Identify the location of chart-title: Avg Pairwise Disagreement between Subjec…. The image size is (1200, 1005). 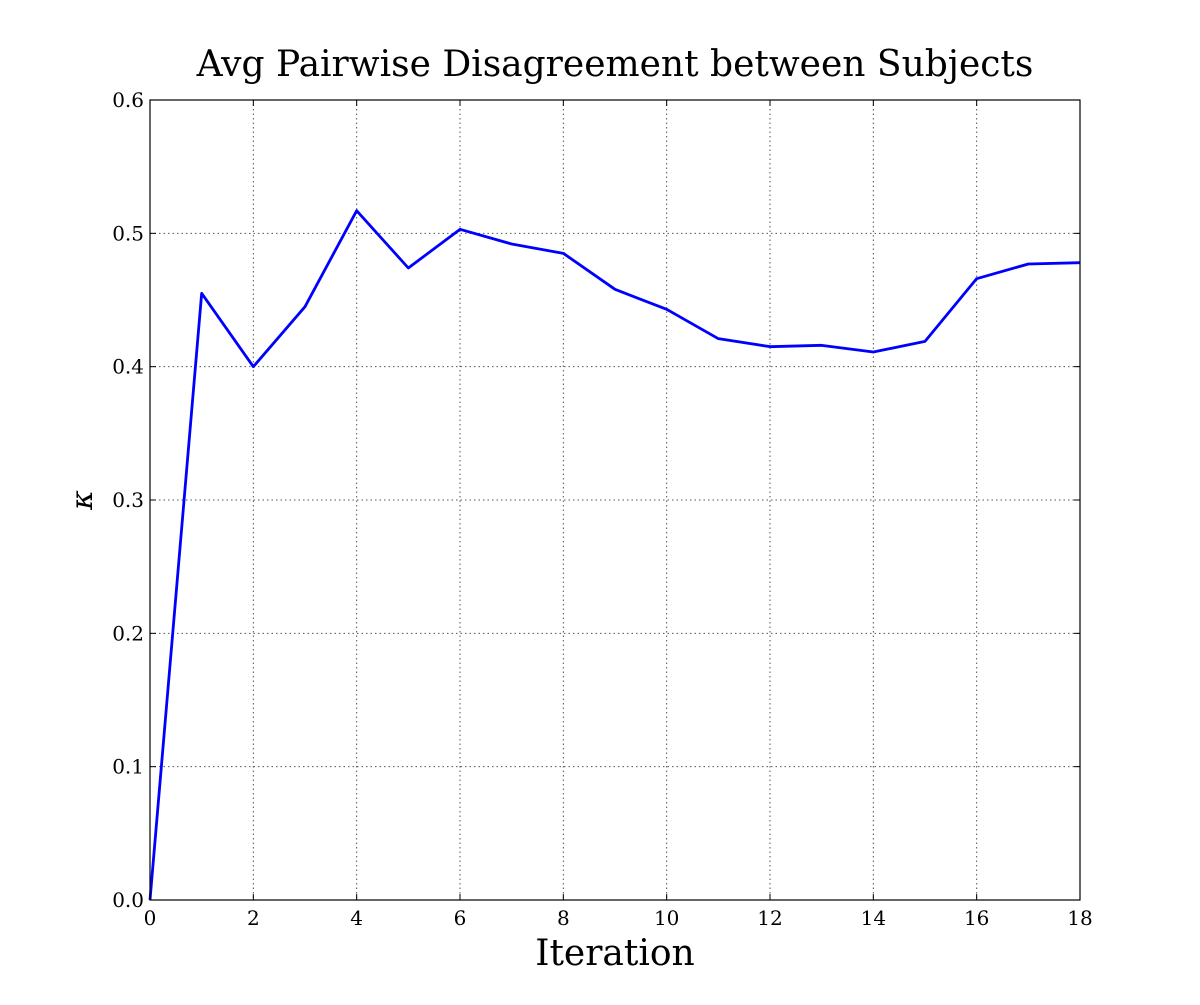
(615, 64).